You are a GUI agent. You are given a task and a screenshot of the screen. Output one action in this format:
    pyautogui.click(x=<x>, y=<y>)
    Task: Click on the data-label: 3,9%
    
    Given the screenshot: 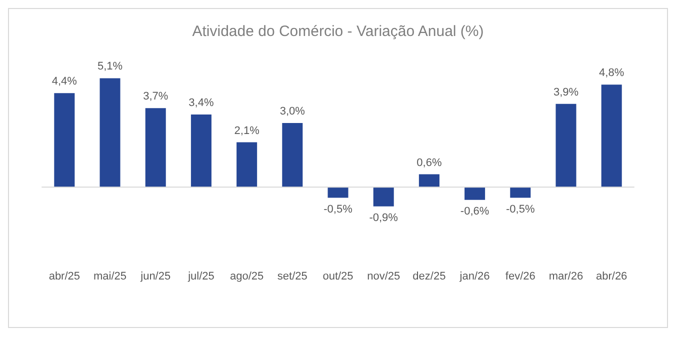 What is the action you would take?
    pyautogui.click(x=566, y=92)
    